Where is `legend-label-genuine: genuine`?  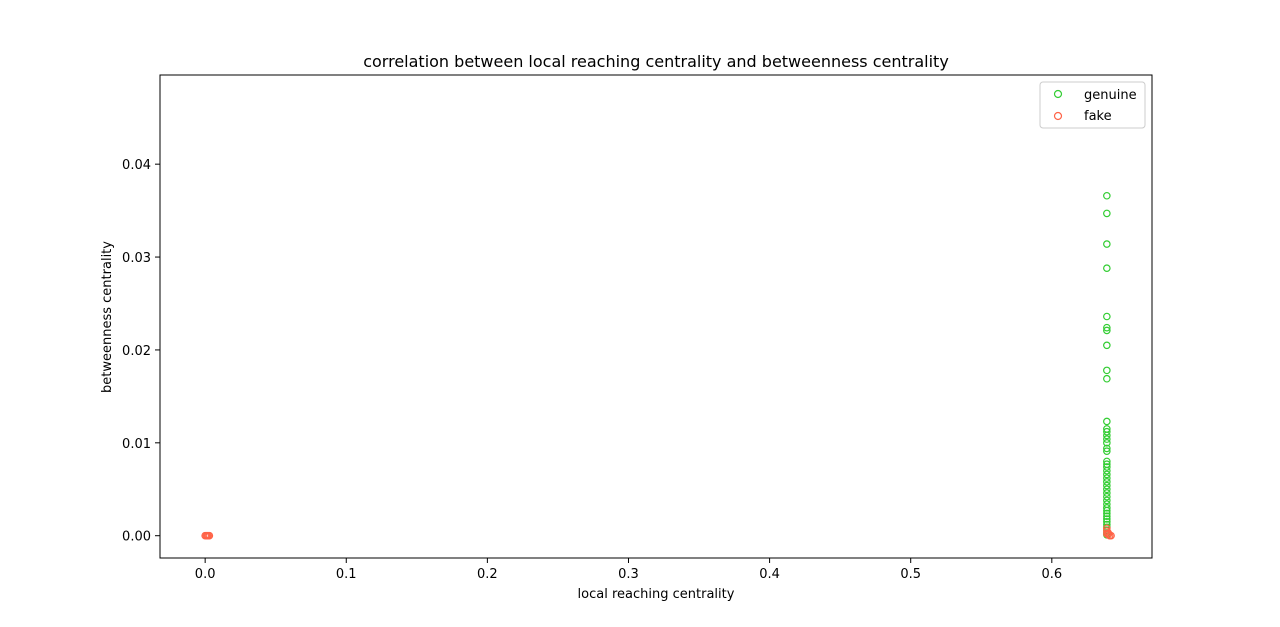
legend-label-genuine: genuine is located at coordinates (1110, 95).